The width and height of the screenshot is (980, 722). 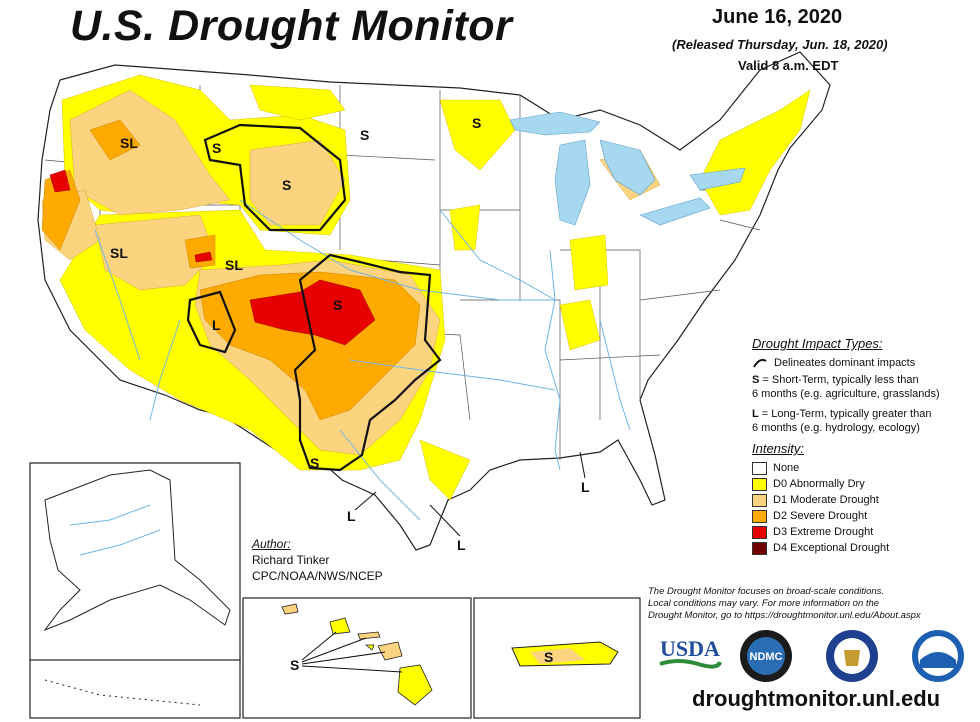 What do you see at coordinates (585, 487) in the screenshot?
I see `label-l-gulf: L` at bounding box center [585, 487].